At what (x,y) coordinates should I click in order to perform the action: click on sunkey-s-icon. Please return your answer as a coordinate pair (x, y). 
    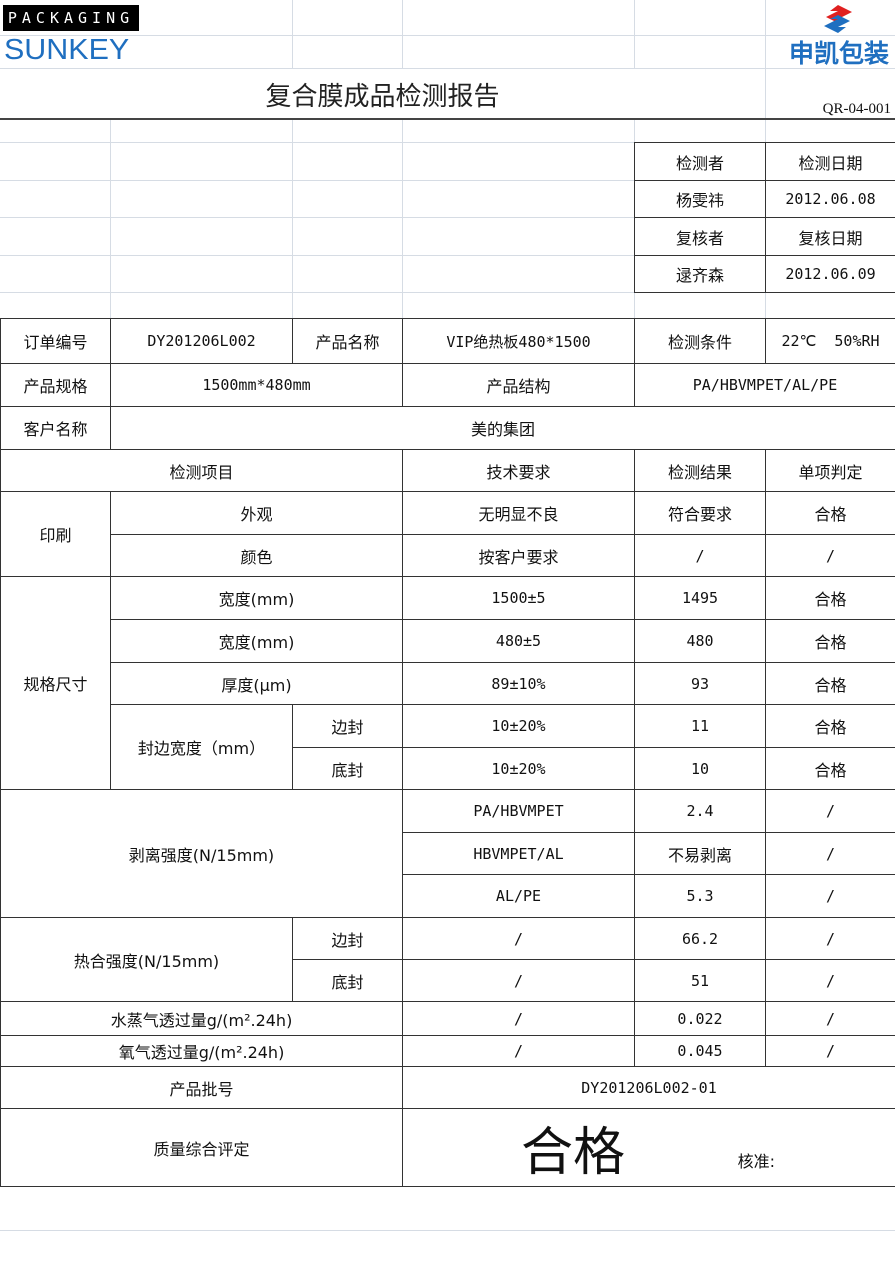
    Looking at the image, I should click on (838, 19).